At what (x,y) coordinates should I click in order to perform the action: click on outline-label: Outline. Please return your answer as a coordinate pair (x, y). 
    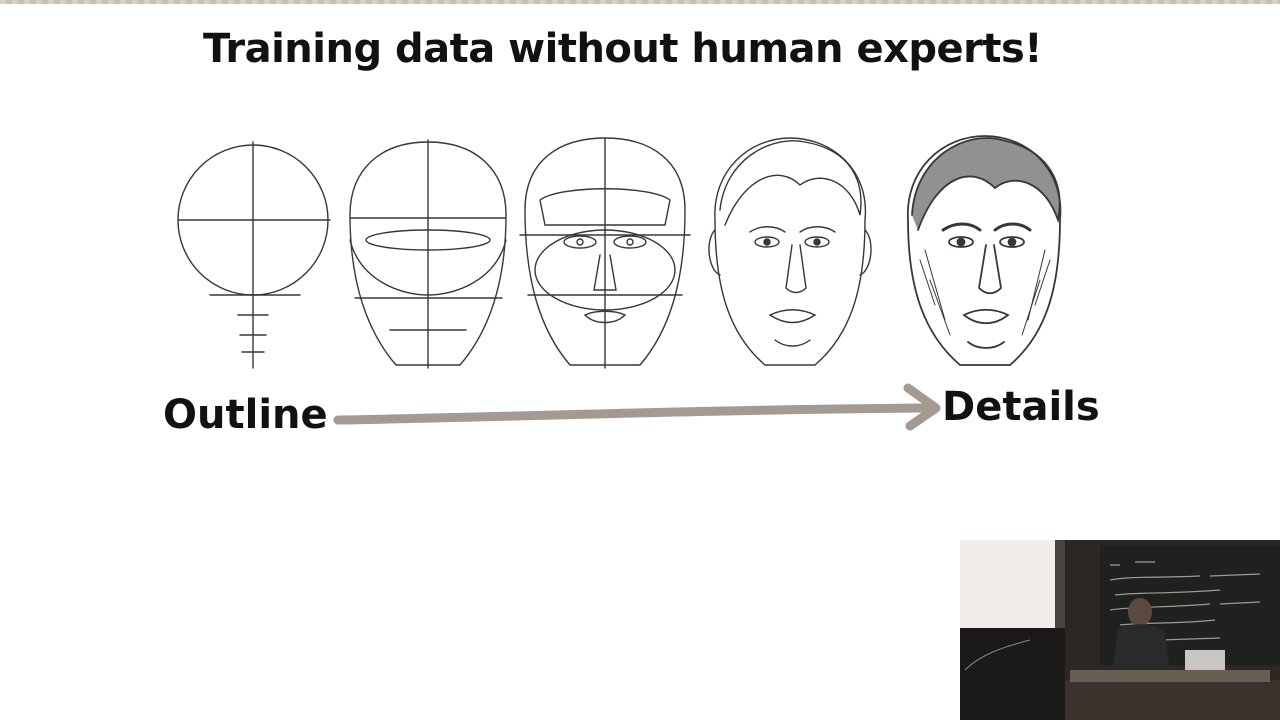
    Looking at the image, I should click on (245, 415).